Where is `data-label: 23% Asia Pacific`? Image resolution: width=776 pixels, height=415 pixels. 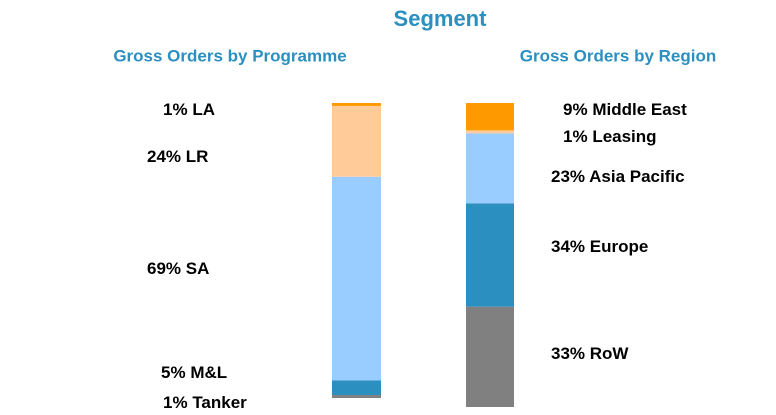
data-label: 23% Asia Pacific is located at coordinates (618, 176).